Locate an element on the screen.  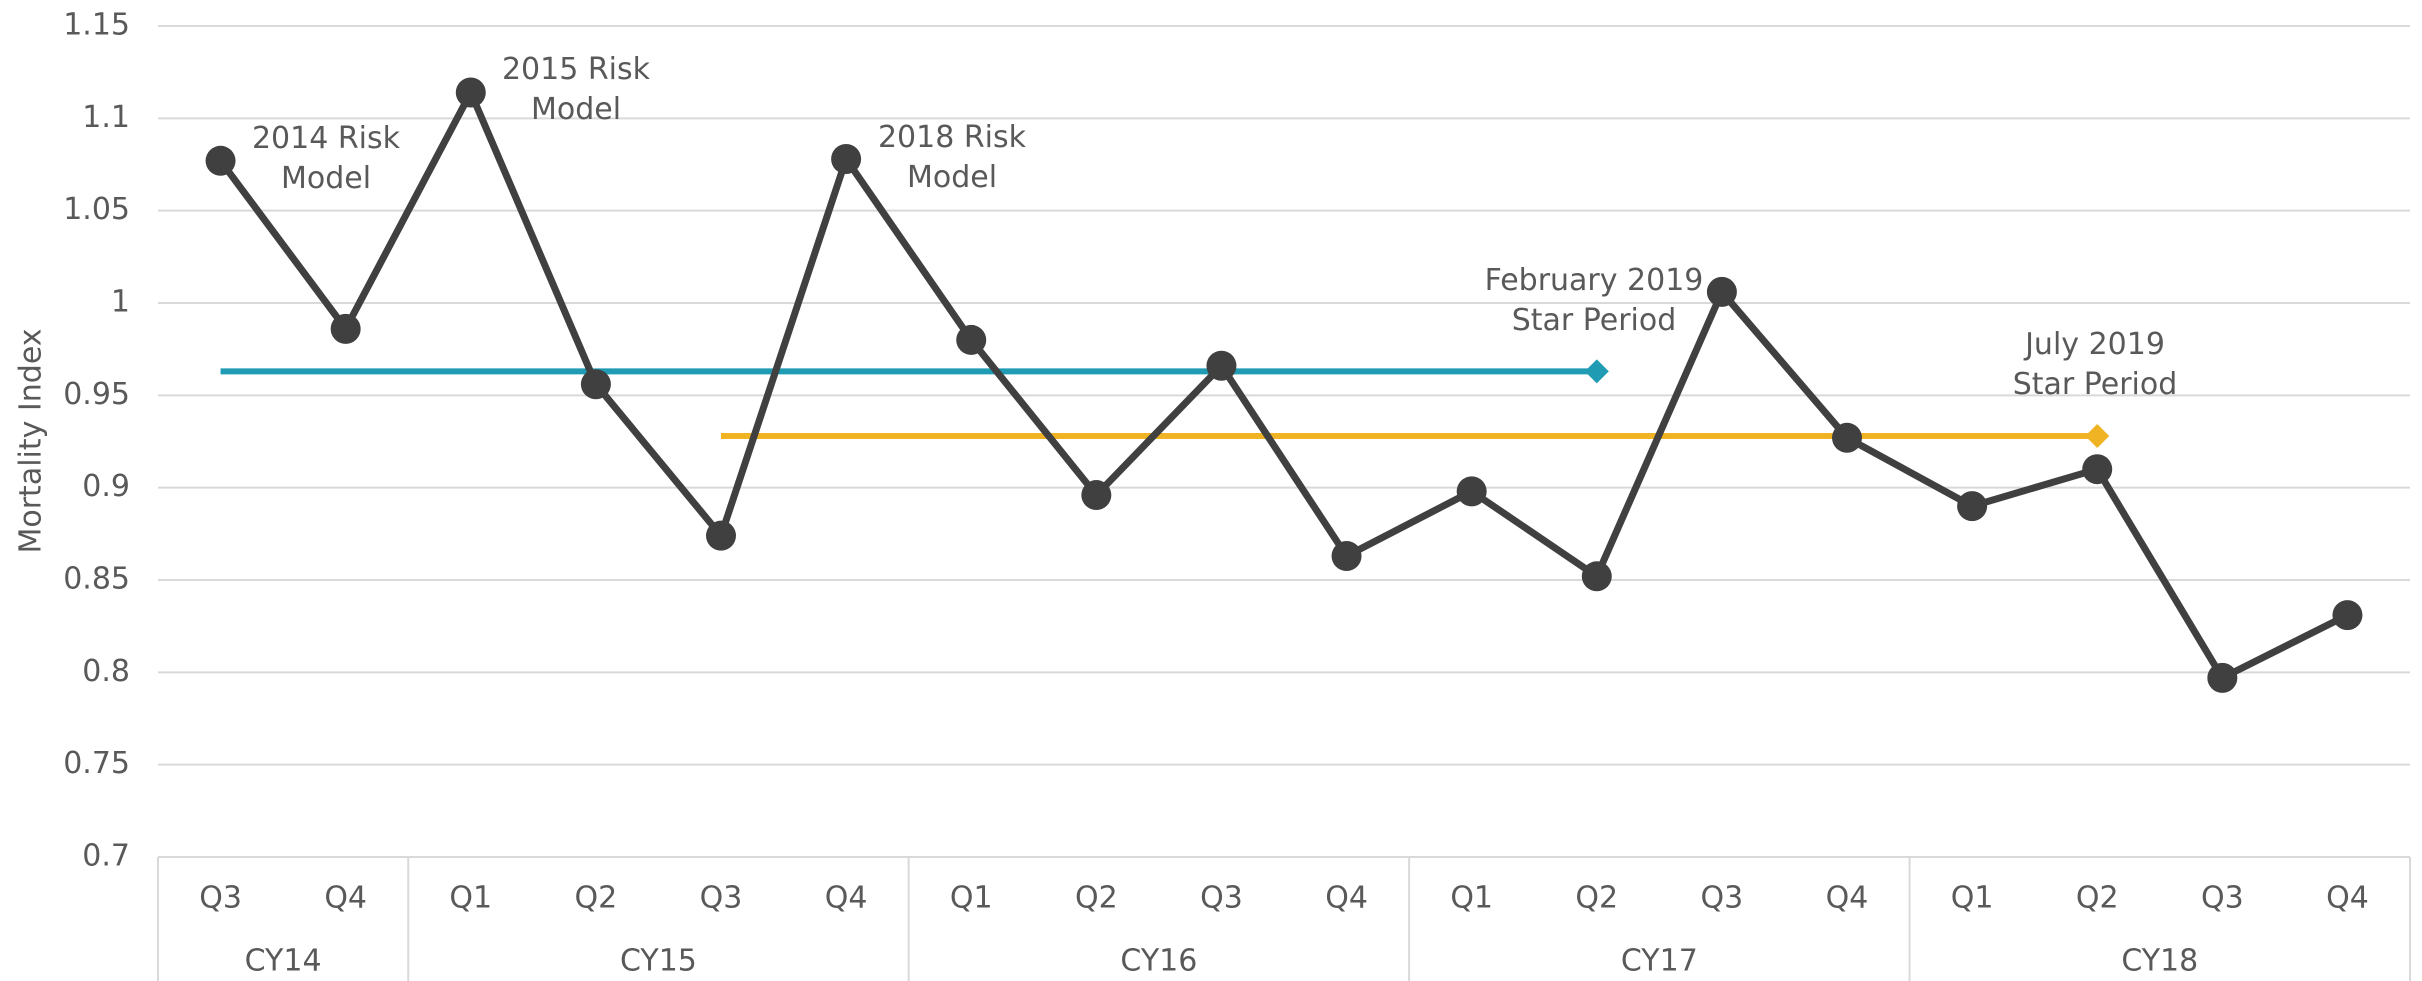
annotation: February 2019 Star Period is located at coordinates (1594, 300).